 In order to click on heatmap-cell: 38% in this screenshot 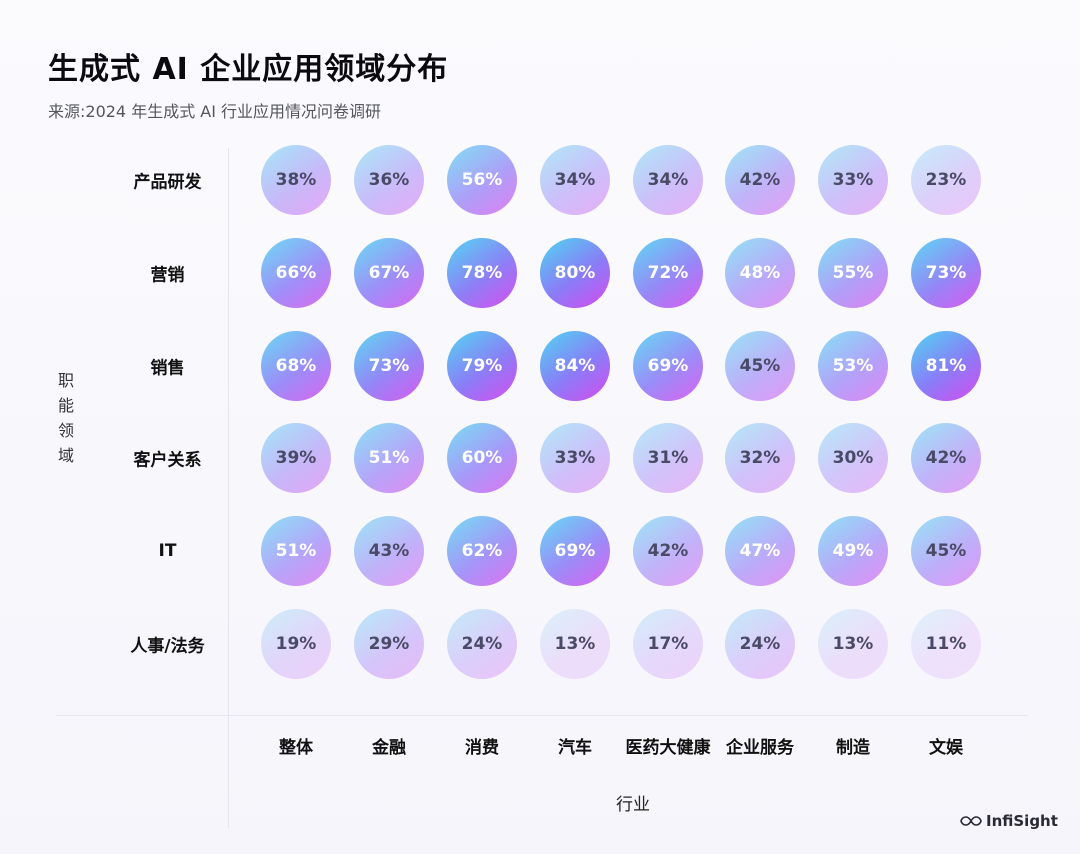, I will do `click(296, 180)`.